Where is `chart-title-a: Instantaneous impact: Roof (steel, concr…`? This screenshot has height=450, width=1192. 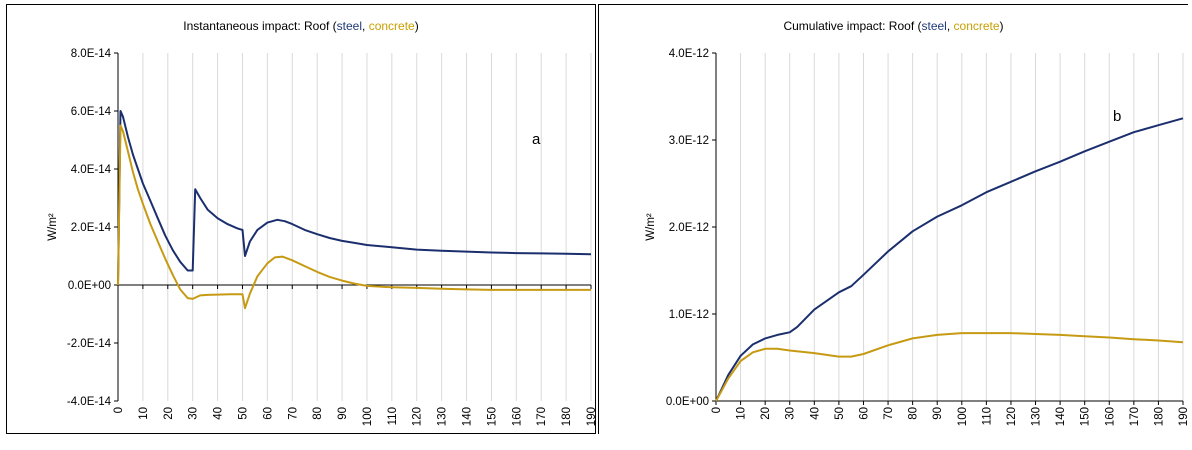
chart-title-a: Instantaneous impact: Roof (steel, concr… is located at coordinates (301, 26).